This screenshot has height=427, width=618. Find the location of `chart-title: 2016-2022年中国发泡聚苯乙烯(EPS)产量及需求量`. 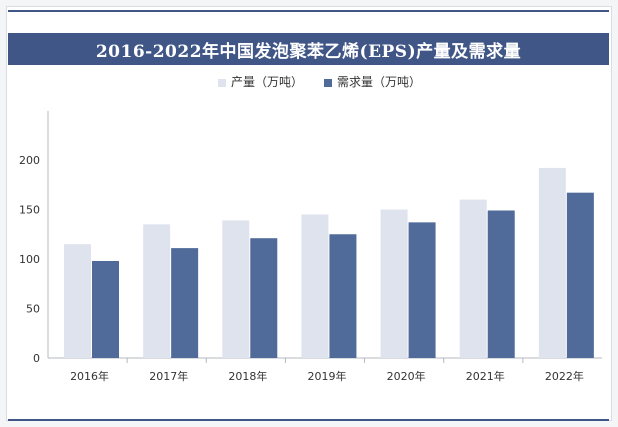

chart-title: 2016-2022年中国发泡聚苯乙烯(EPS)产量及需求量 is located at coordinates (308, 51).